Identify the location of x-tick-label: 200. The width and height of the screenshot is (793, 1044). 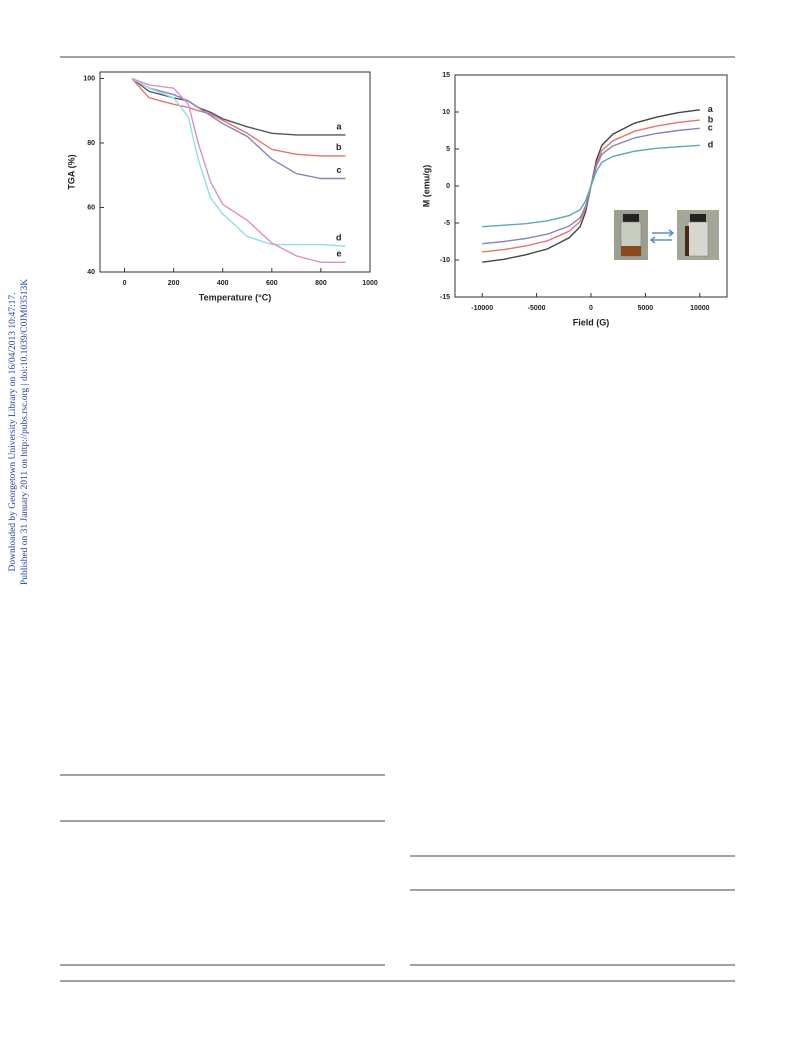
(174, 283).